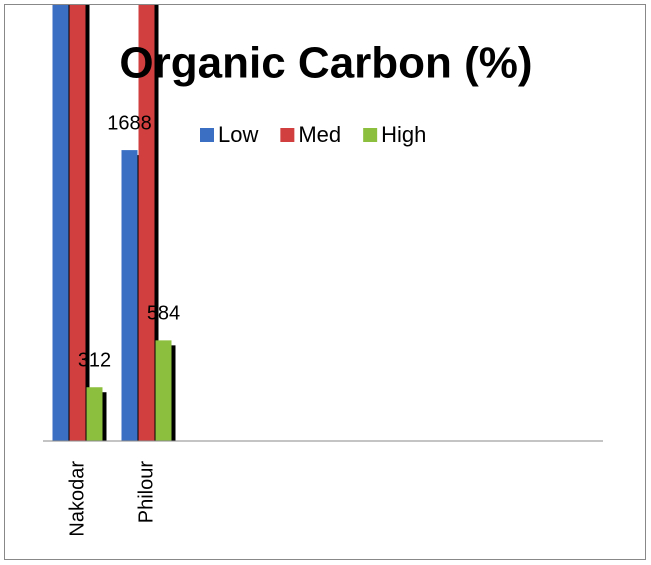 This screenshot has width=651, height=565. I want to click on legend-label: High, so click(403, 134).